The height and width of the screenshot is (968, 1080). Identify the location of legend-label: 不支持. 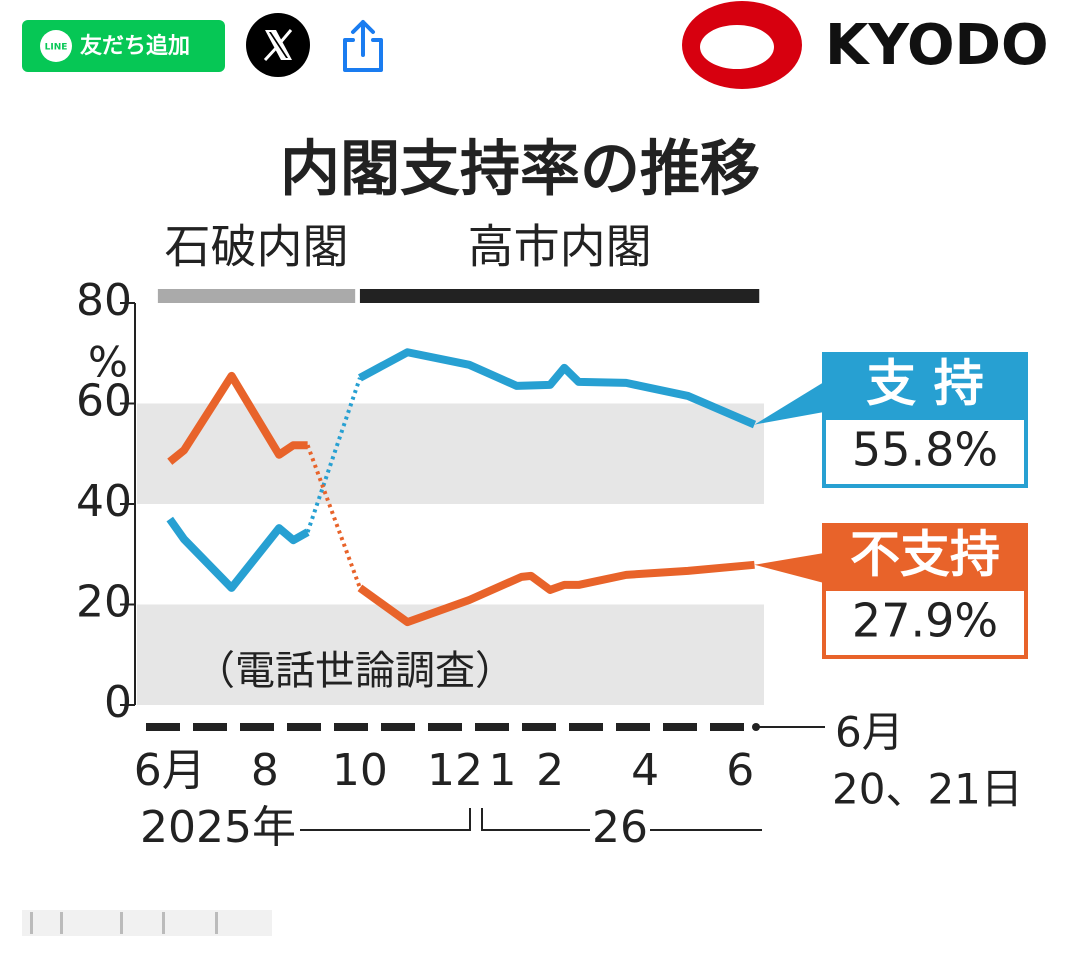
(925, 555).